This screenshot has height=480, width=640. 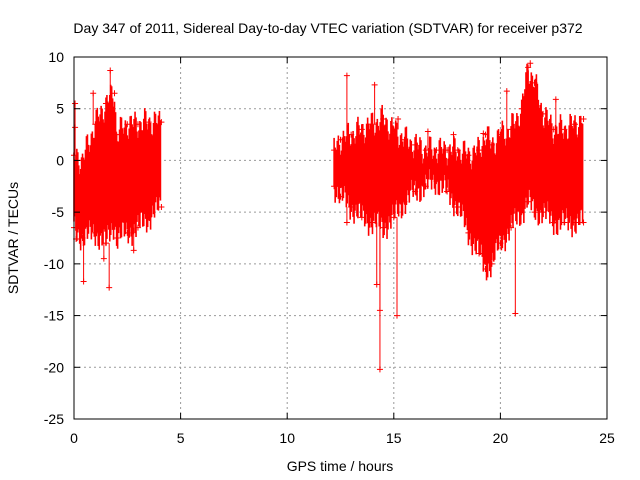 I want to click on y-tick-label: 10, so click(x=56, y=57).